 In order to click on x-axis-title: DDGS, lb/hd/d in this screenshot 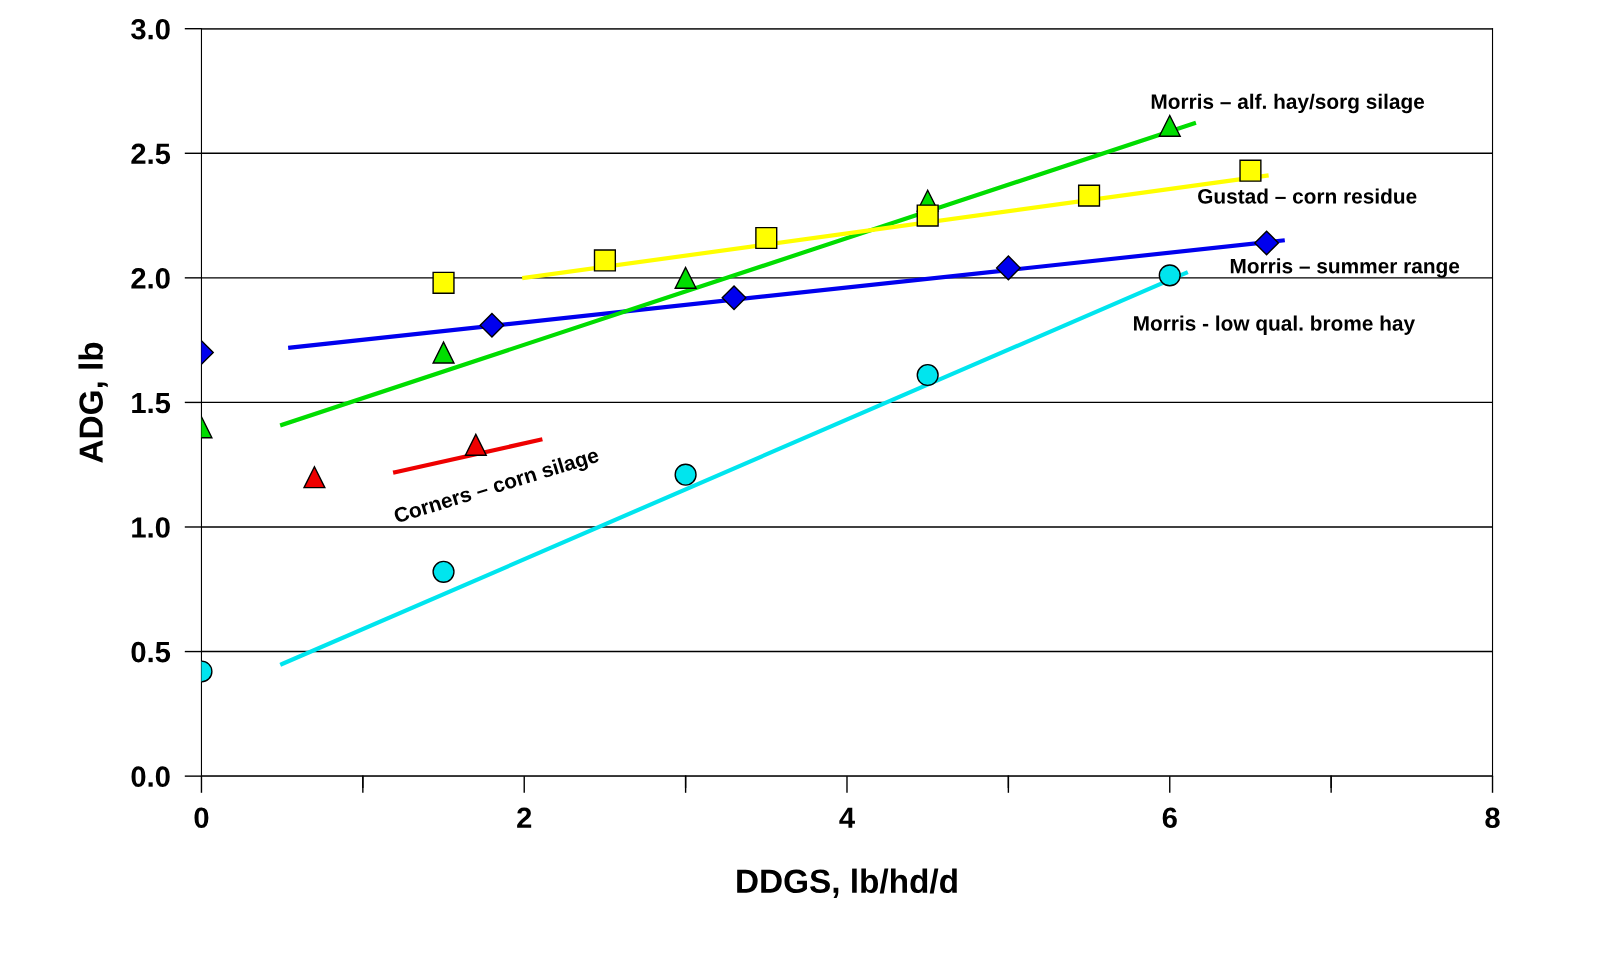, I will do `click(847, 883)`.